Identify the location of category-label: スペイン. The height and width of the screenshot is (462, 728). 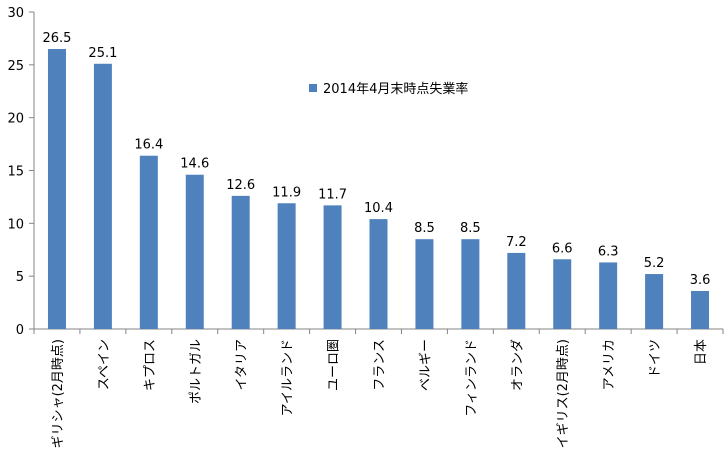
(104, 364).